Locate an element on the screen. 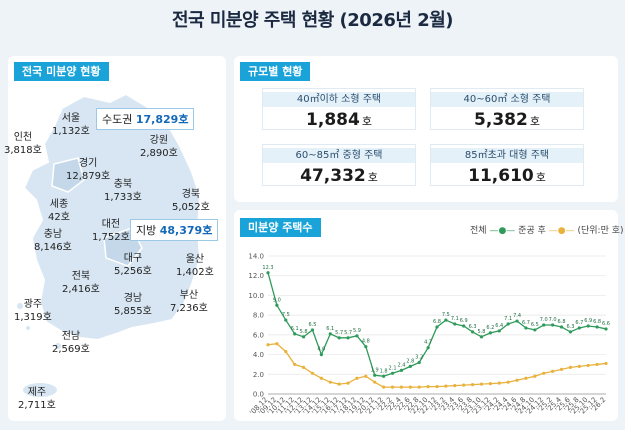 The image size is (625, 430). size-cell-large: 85㎡초과 대형 주택 11,610 호 is located at coordinates (507, 165).